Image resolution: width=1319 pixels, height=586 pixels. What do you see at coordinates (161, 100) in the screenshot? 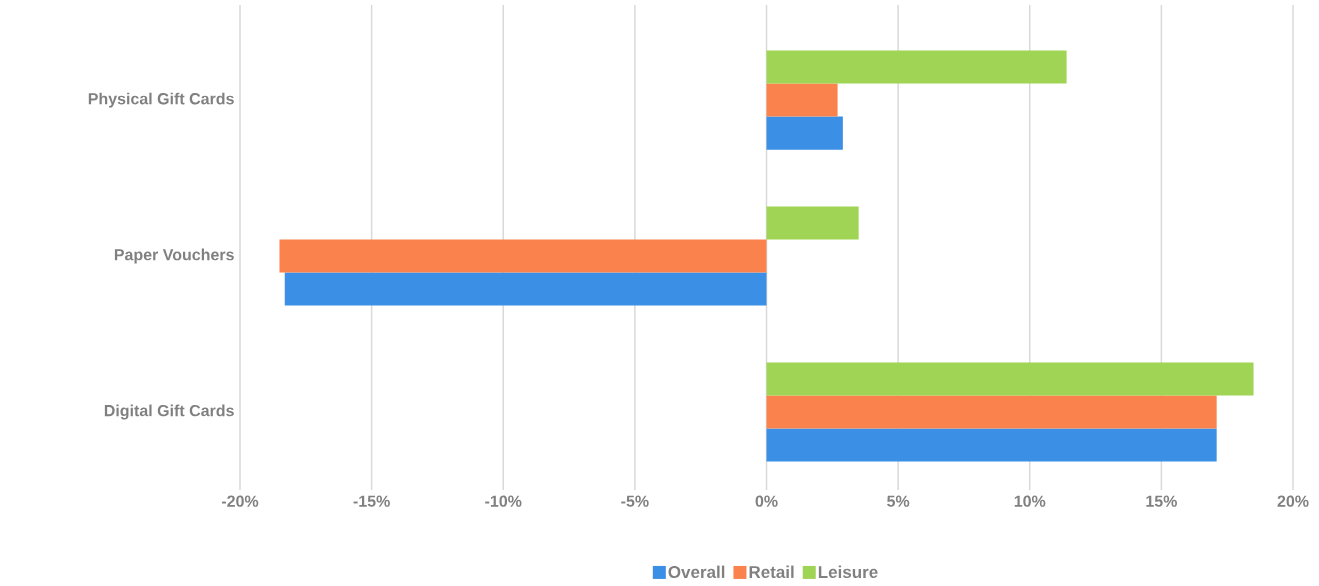
I see `y-tick-label: Physical Gift Cards` at bounding box center [161, 100].